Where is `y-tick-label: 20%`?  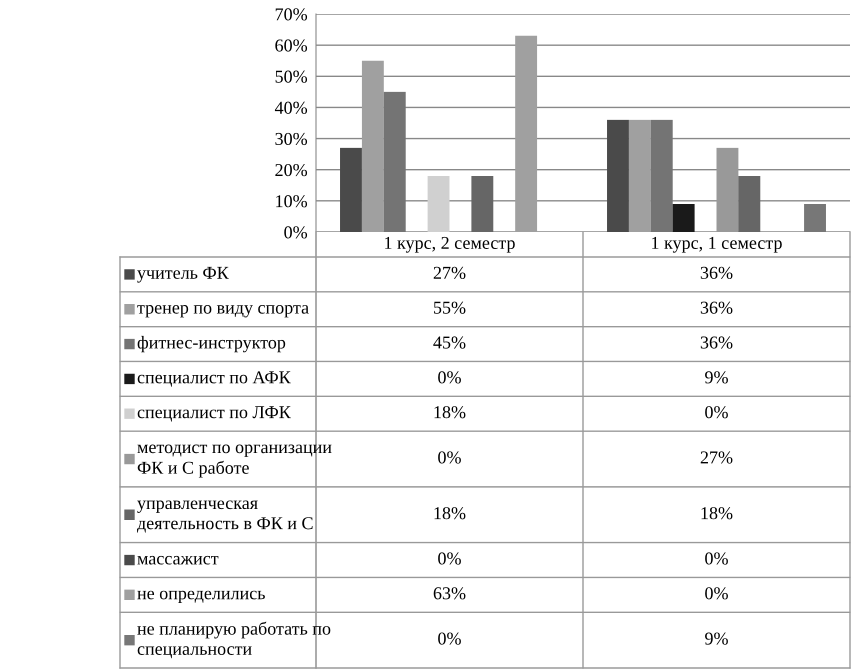 y-tick-label: 20% is located at coordinates (291, 170).